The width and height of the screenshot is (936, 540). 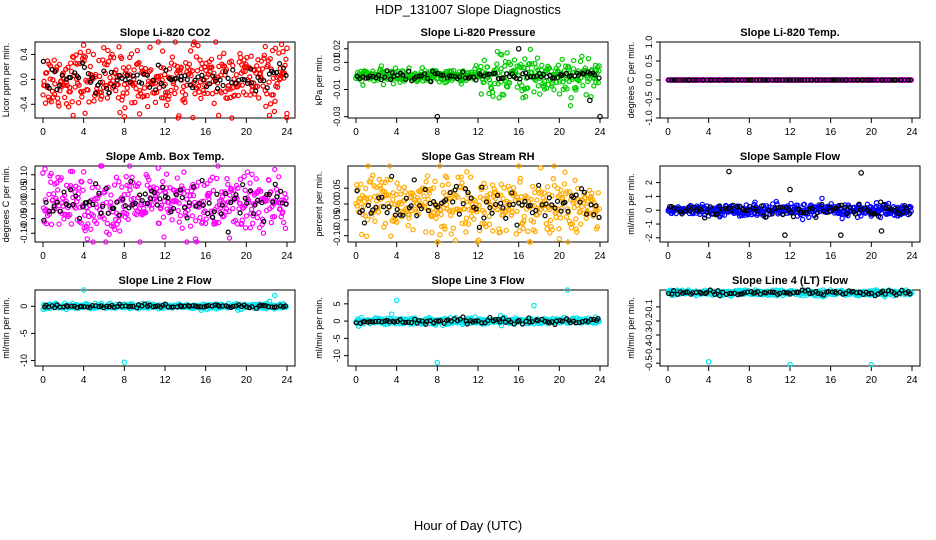 I want to click on y-tick-label: 0.0, so click(x=649, y=80).